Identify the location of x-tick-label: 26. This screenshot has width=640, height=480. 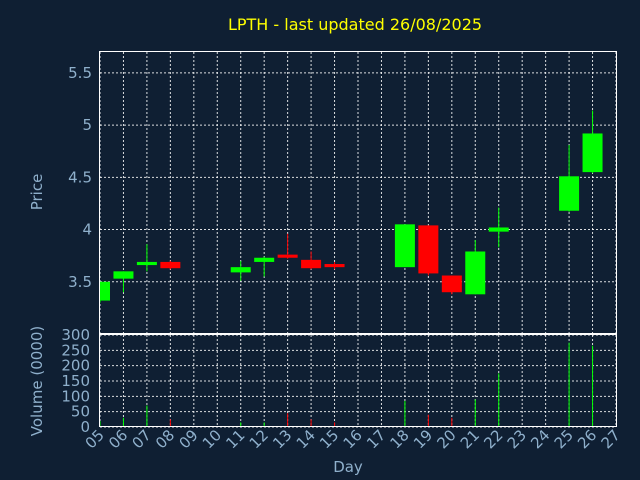
(587, 439).